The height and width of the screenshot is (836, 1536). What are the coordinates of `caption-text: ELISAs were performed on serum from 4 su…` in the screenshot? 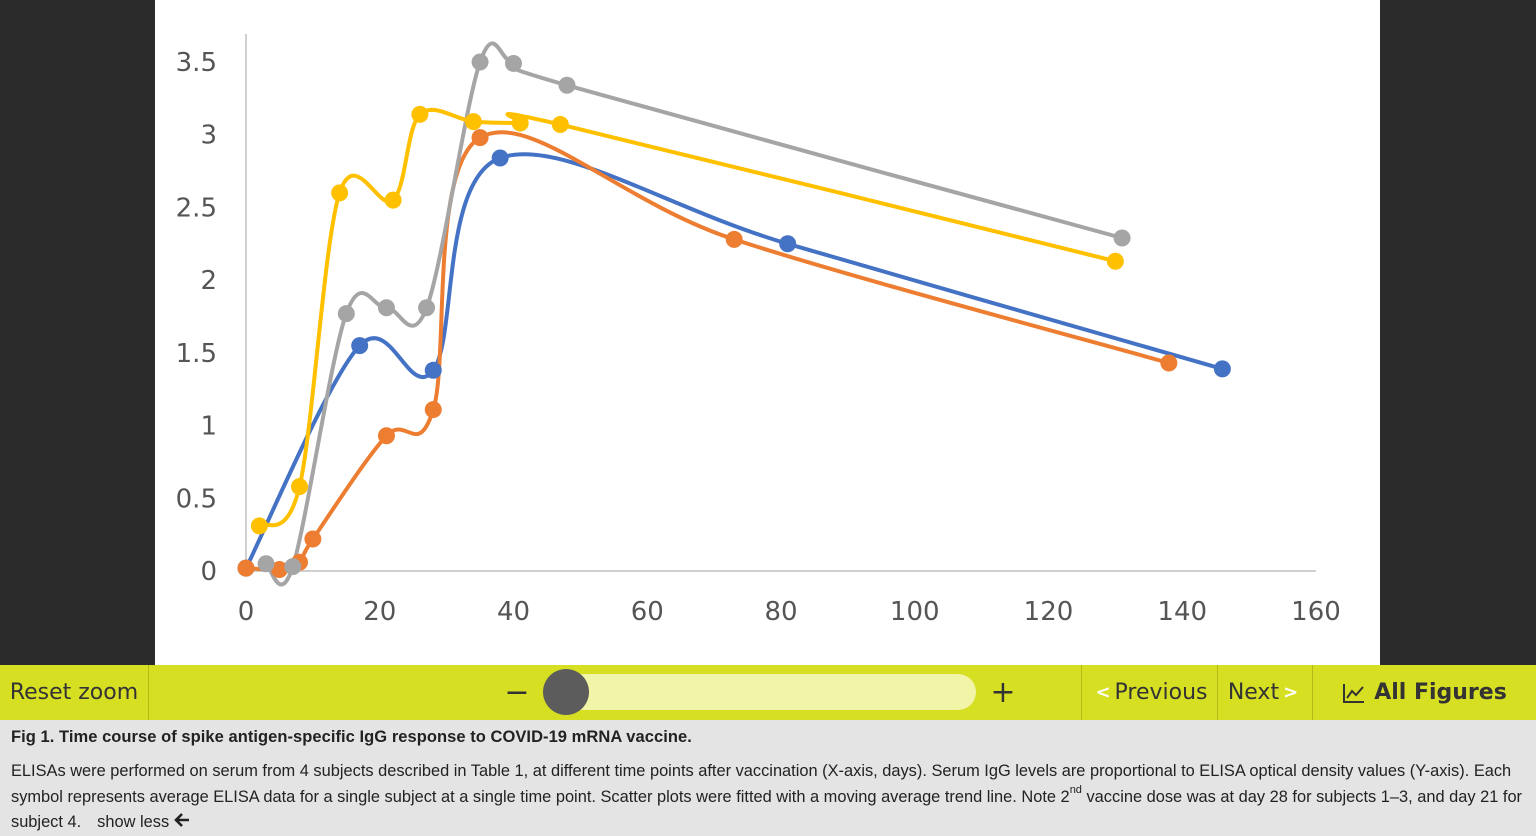 It's located at (241, 771).